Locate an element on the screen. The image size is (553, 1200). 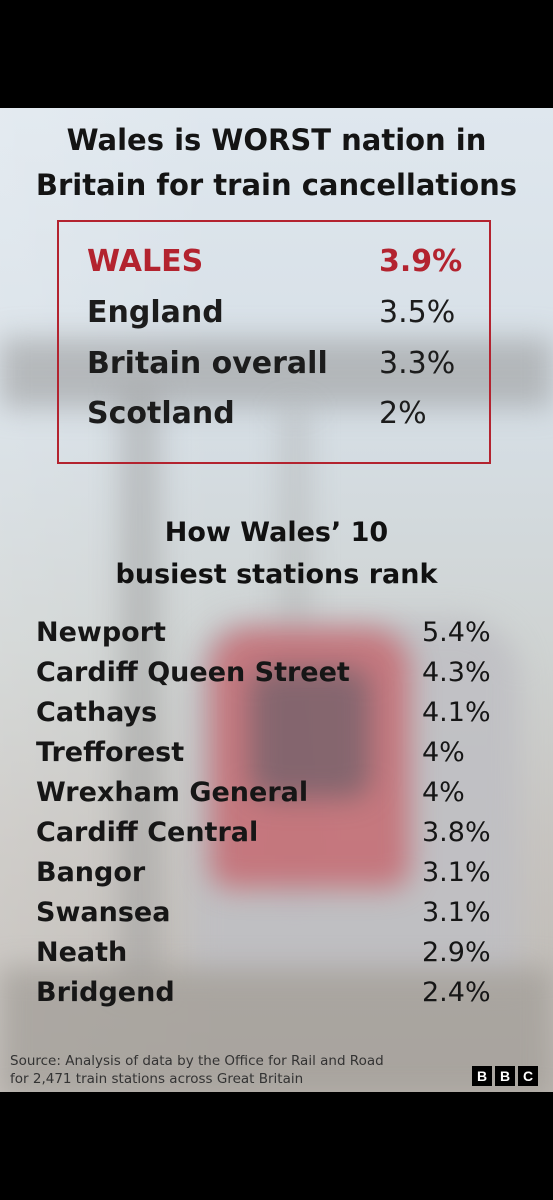
nation-value: 3.9% is located at coordinates (421, 261).